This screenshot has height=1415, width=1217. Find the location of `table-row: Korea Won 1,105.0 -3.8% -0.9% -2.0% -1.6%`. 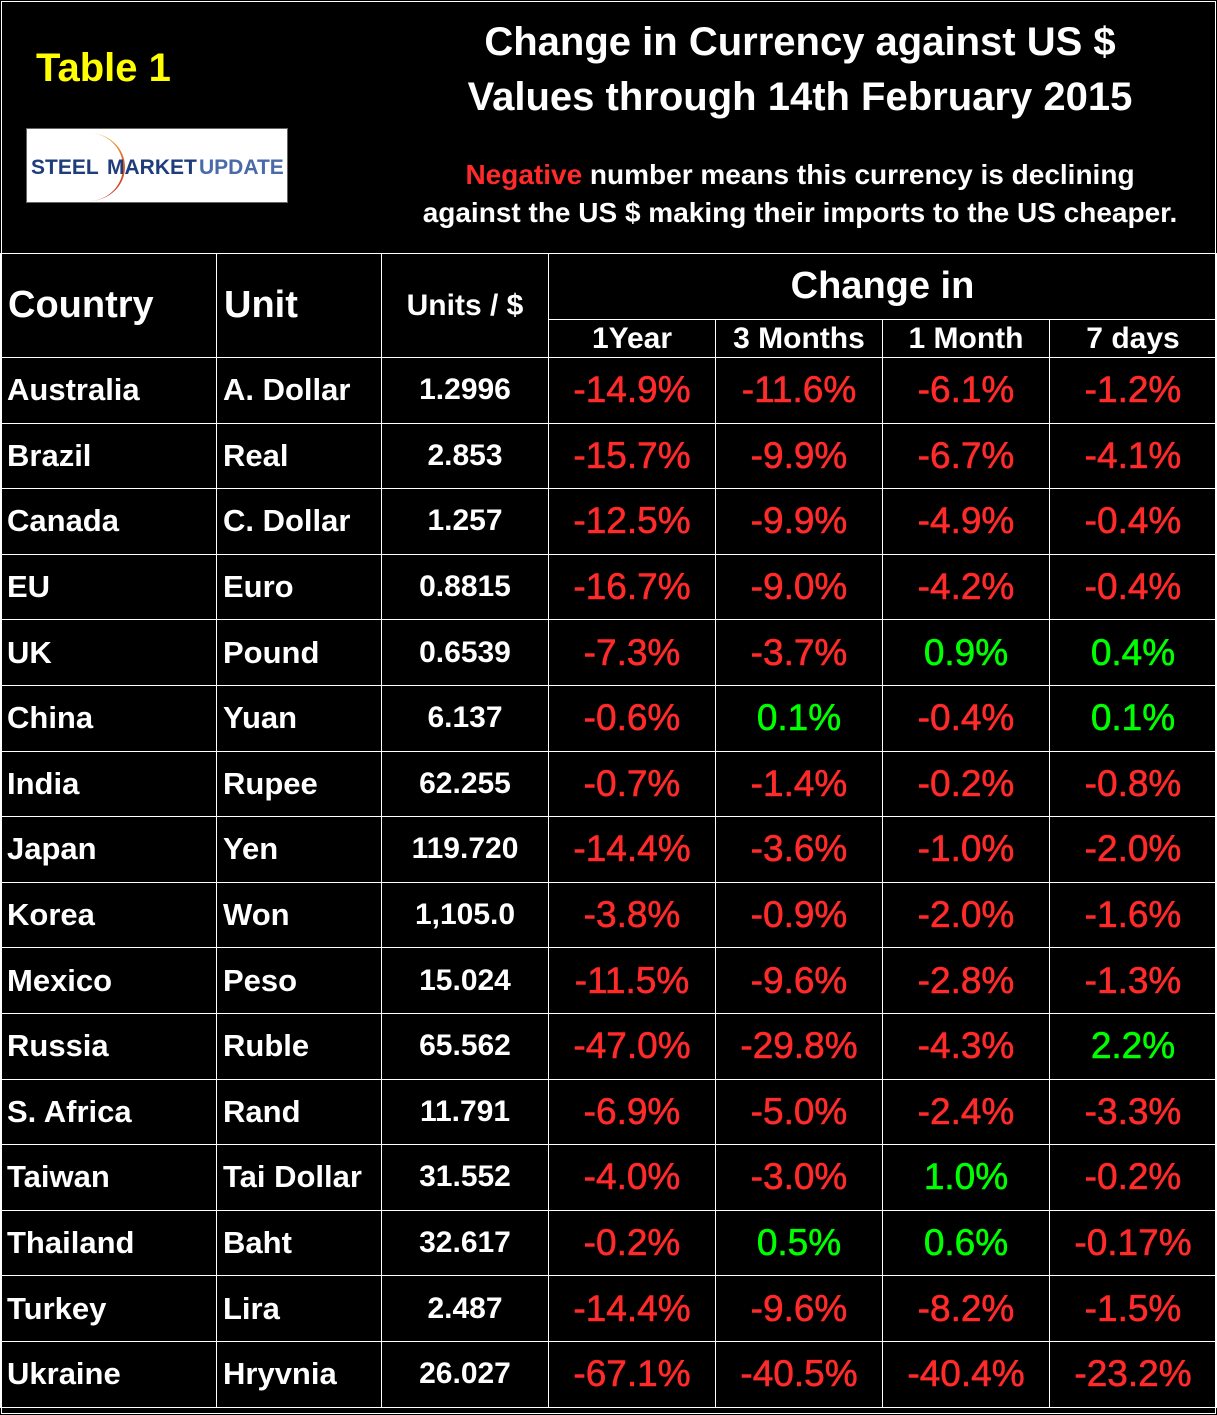

table-row: Korea Won 1,105.0 -3.8% -0.9% -2.0% -1.6% is located at coordinates (608, 915).